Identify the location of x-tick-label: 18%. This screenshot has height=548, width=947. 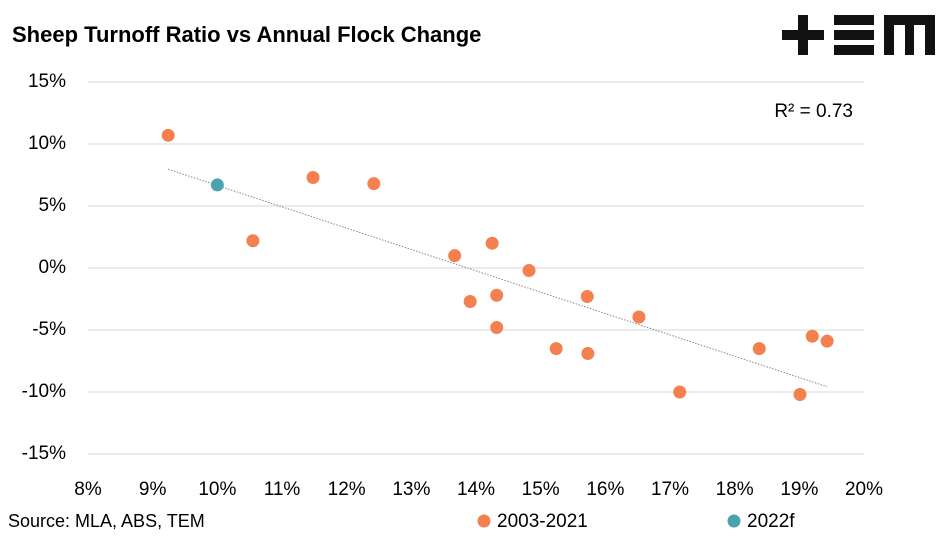
(735, 489).